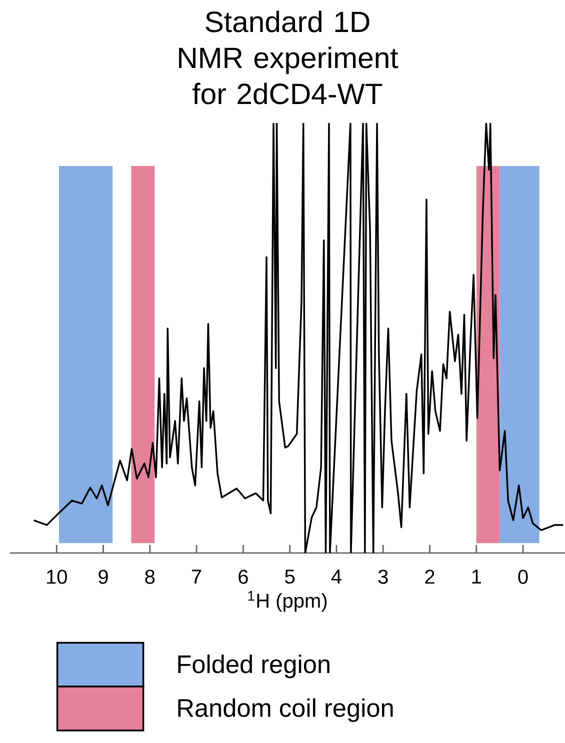 This screenshot has width=565, height=743. I want to click on x-tick-label: 10, so click(57, 577).